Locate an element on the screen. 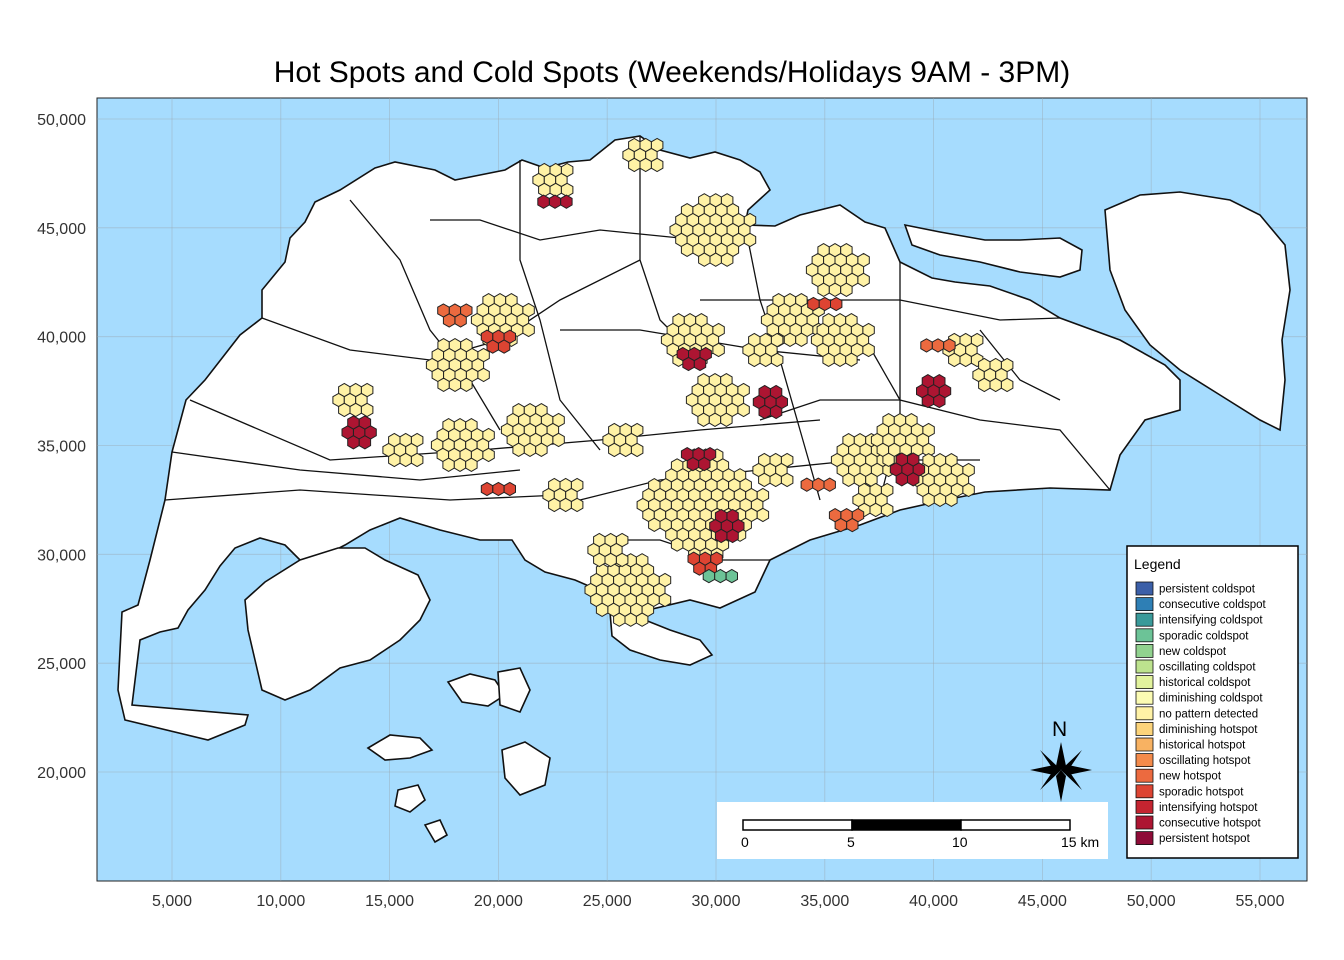 The image size is (1344, 960). north-arrow-icon: N is located at coordinates (1061, 760).